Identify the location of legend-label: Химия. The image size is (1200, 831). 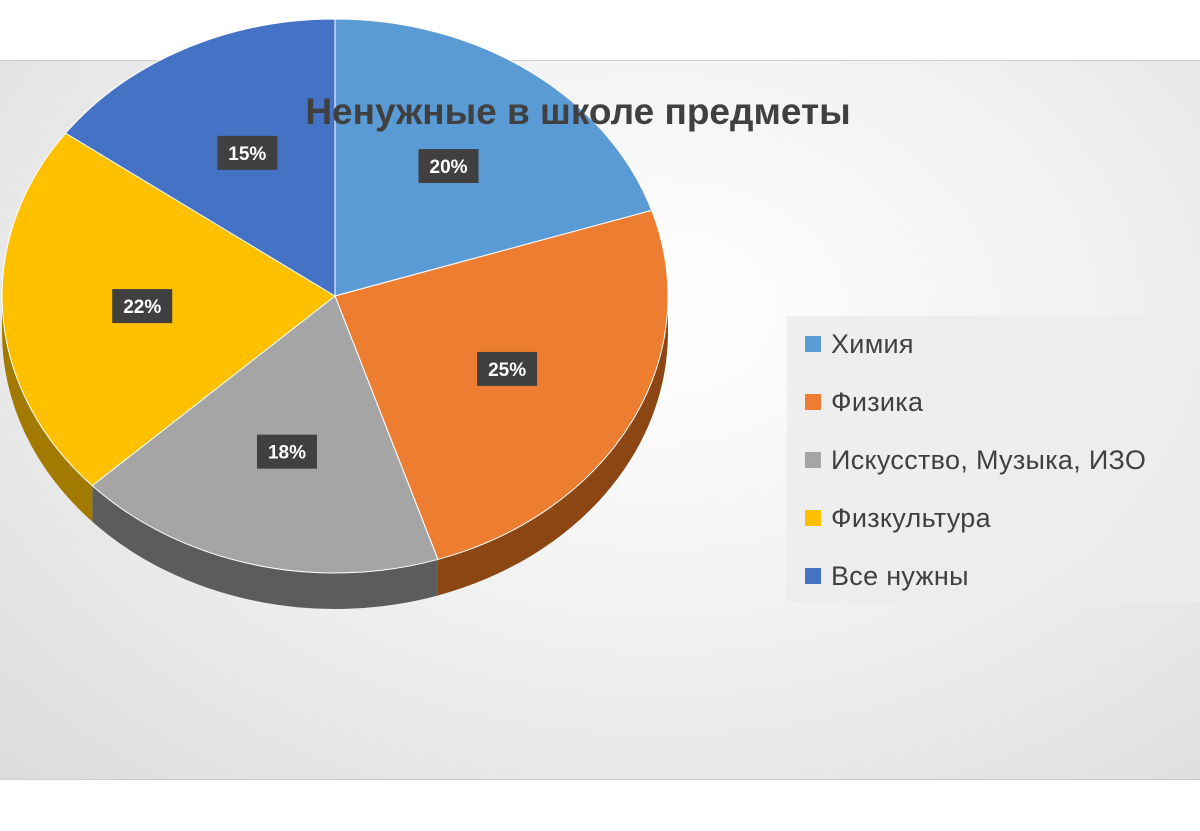
(872, 343).